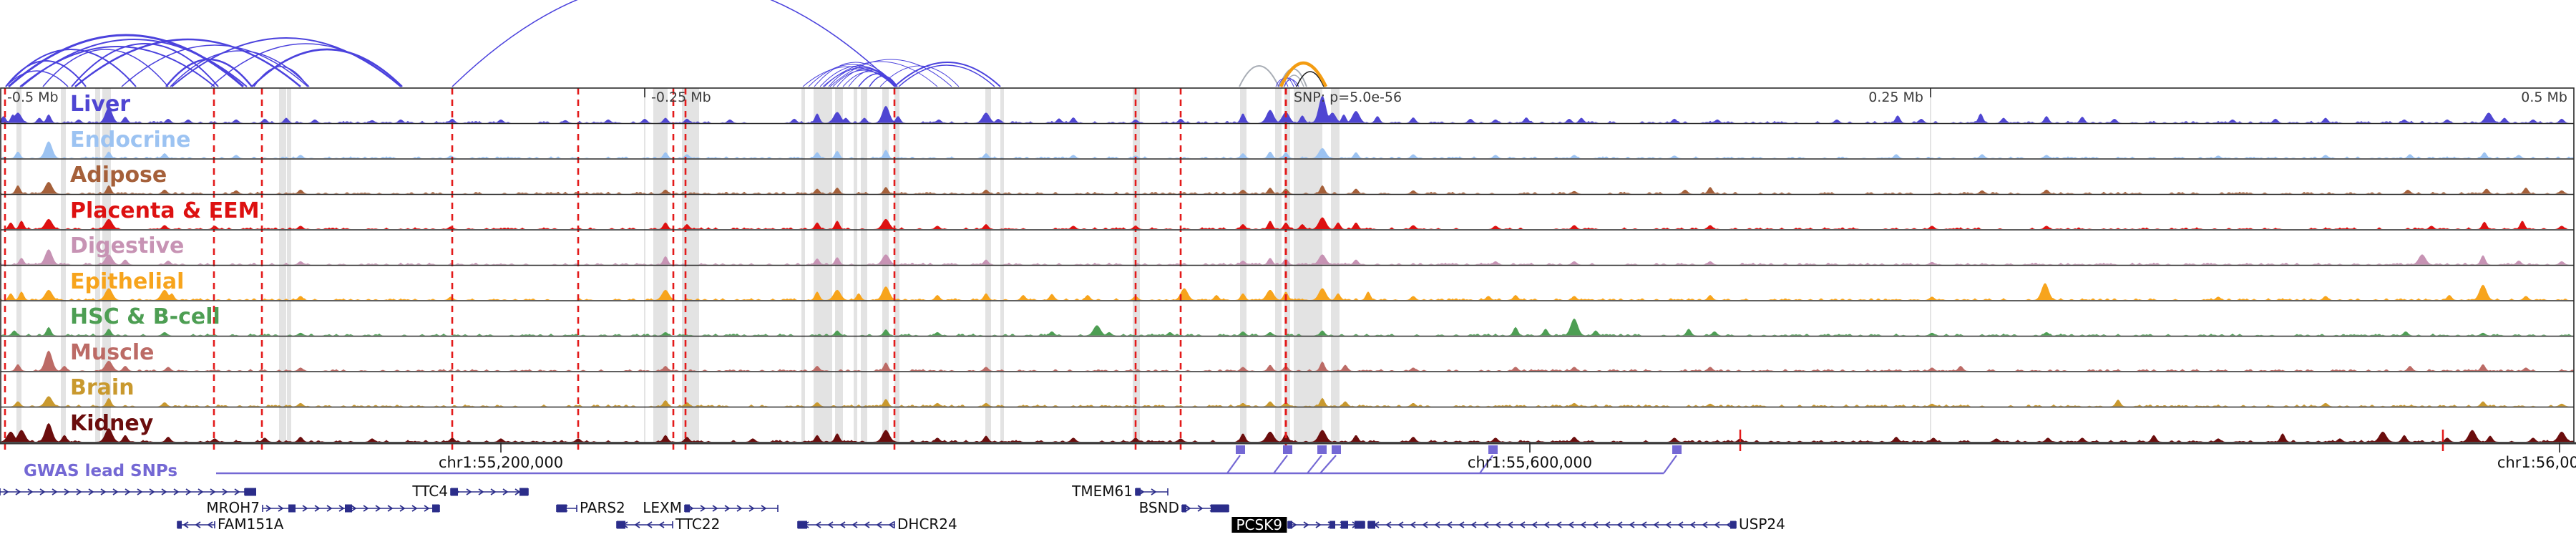 The width and height of the screenshot is (2576, 537). Describe the element at coordinates (127, 245) in the screenshot. I see `track-label: Digestive` at that location.